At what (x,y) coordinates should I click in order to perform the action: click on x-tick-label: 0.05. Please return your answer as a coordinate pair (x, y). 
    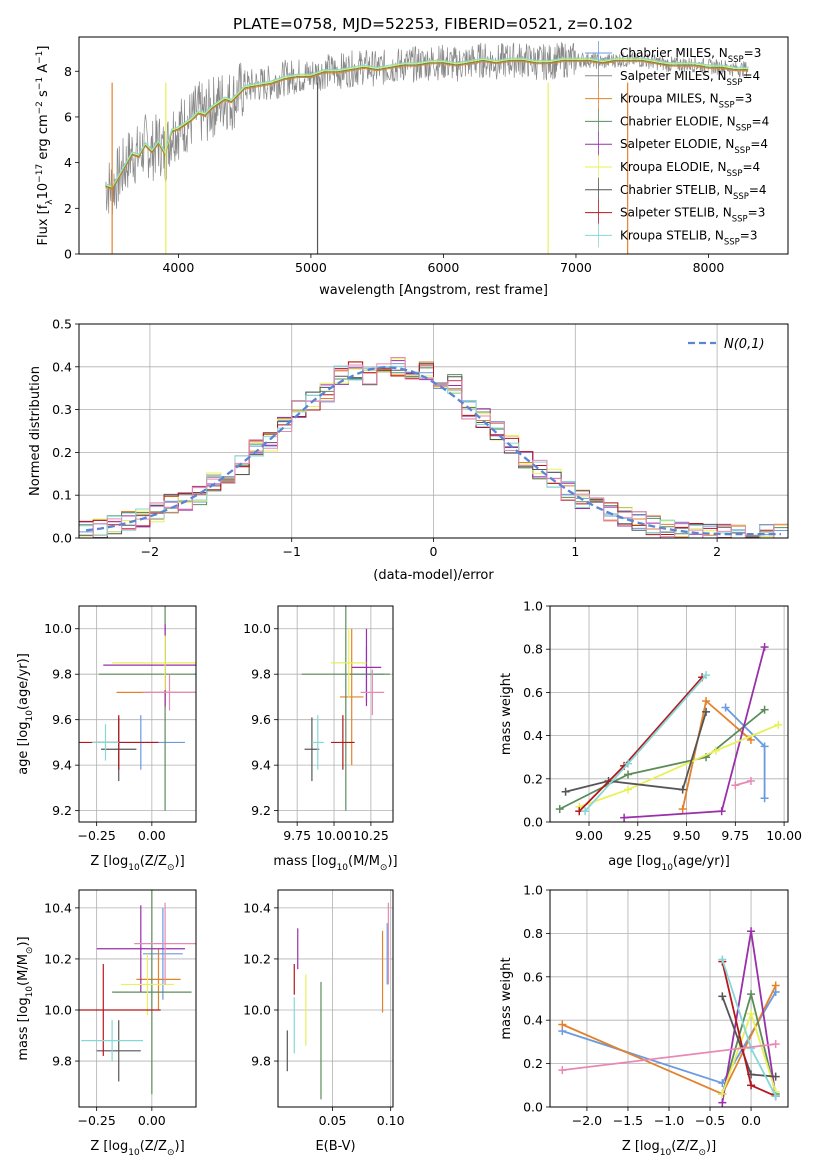
    Looking at the image, I should click on (333, 1120).